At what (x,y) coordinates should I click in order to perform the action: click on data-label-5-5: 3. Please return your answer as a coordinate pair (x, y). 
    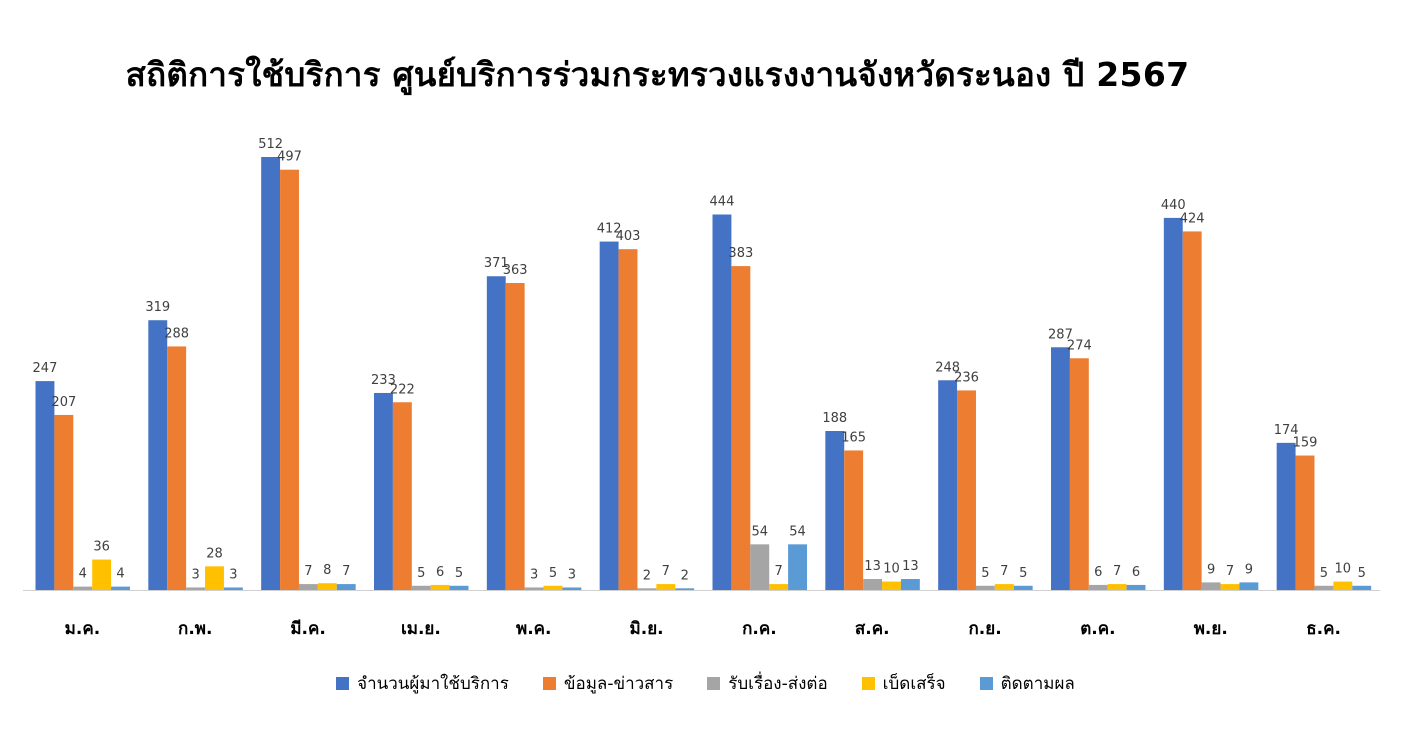
    Looking at the image, I should click on (572, 574).